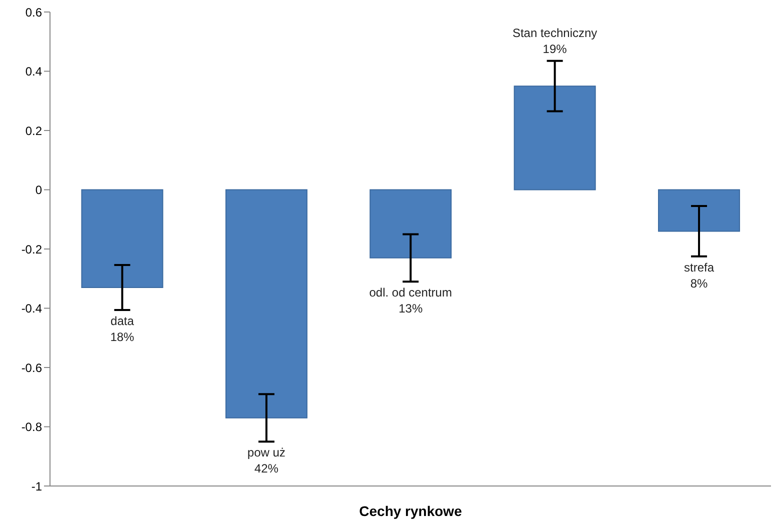  What do you see at coordinates (31, 249) in the screenshot?
I see `y-tick-label: -0.2` at bounding box center [31, 249].